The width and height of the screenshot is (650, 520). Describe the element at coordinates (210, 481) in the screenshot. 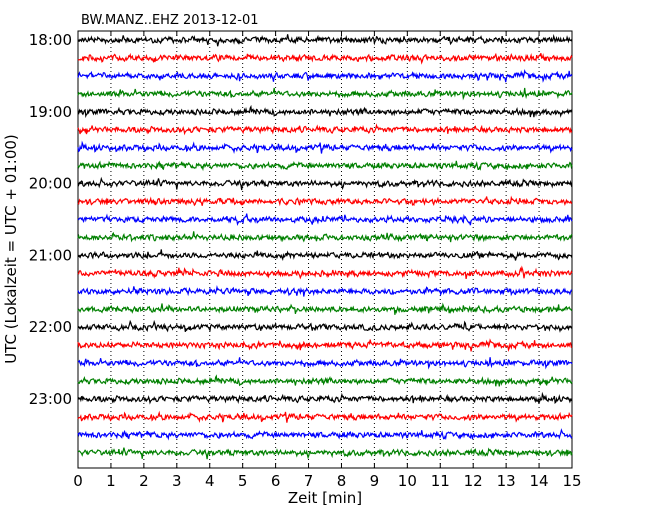

I see `x-tick-label: 4` at that location.